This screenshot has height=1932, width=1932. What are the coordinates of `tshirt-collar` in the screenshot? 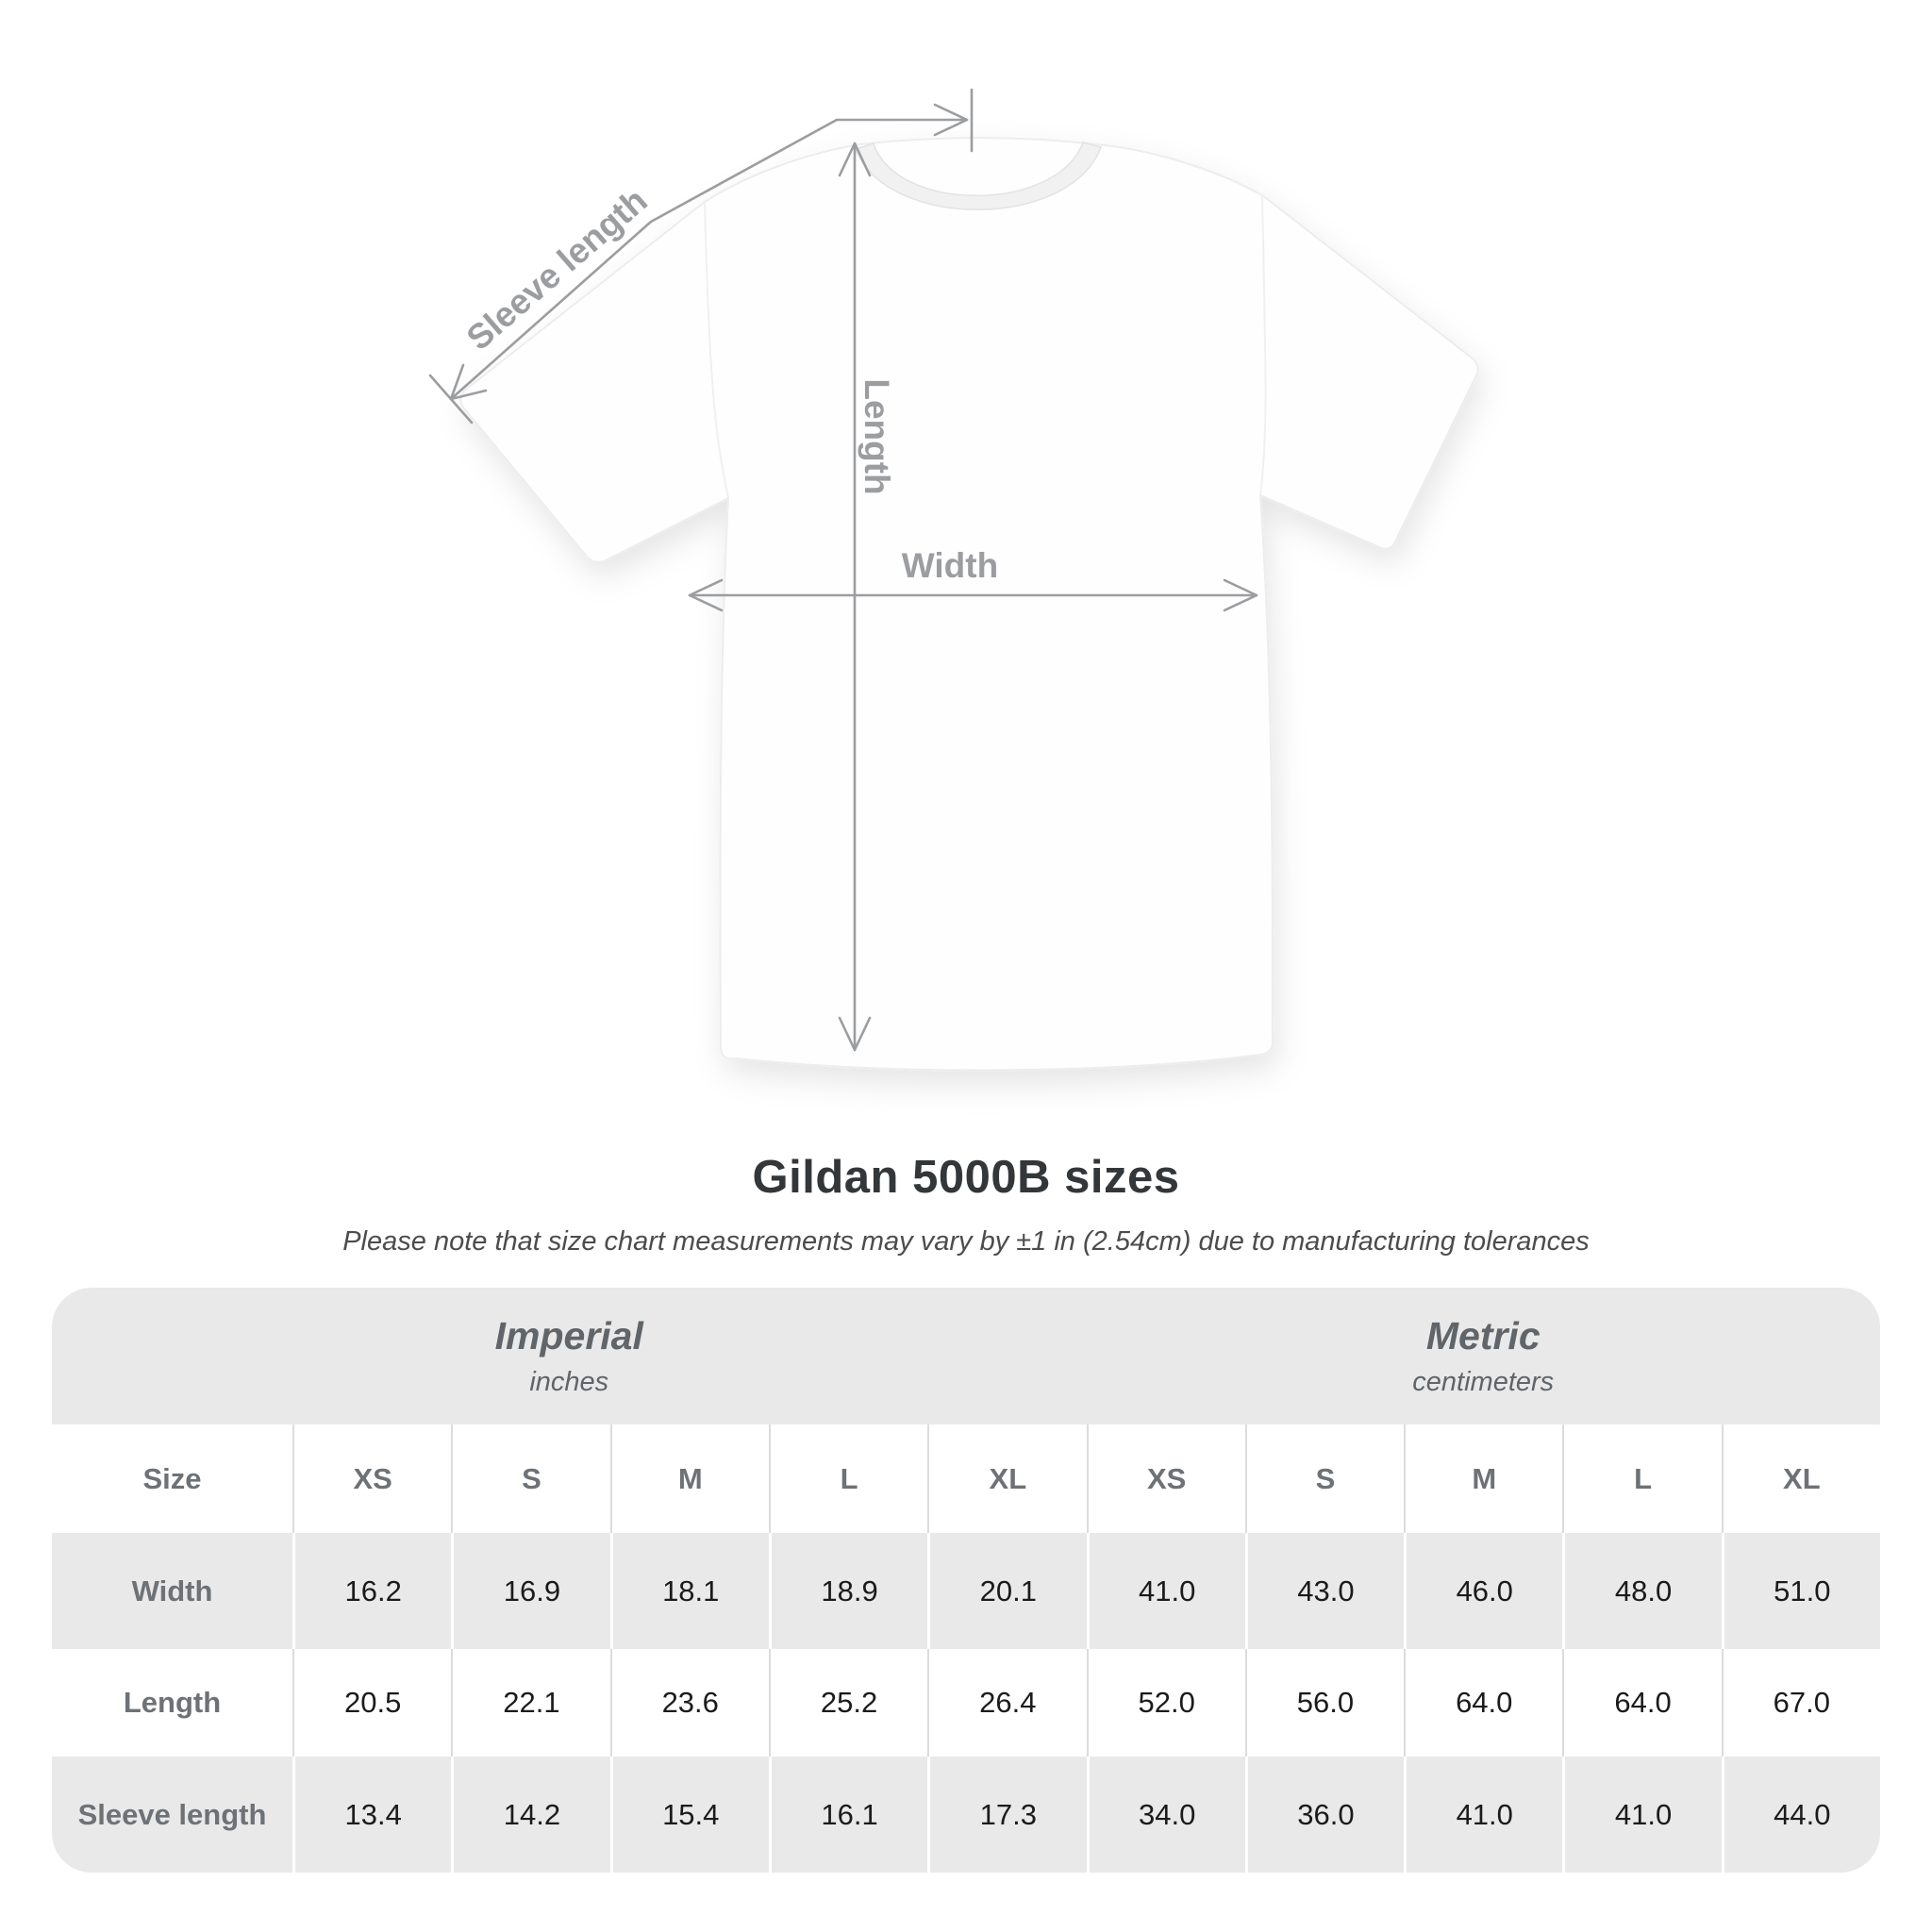 It's located at (979, 176).